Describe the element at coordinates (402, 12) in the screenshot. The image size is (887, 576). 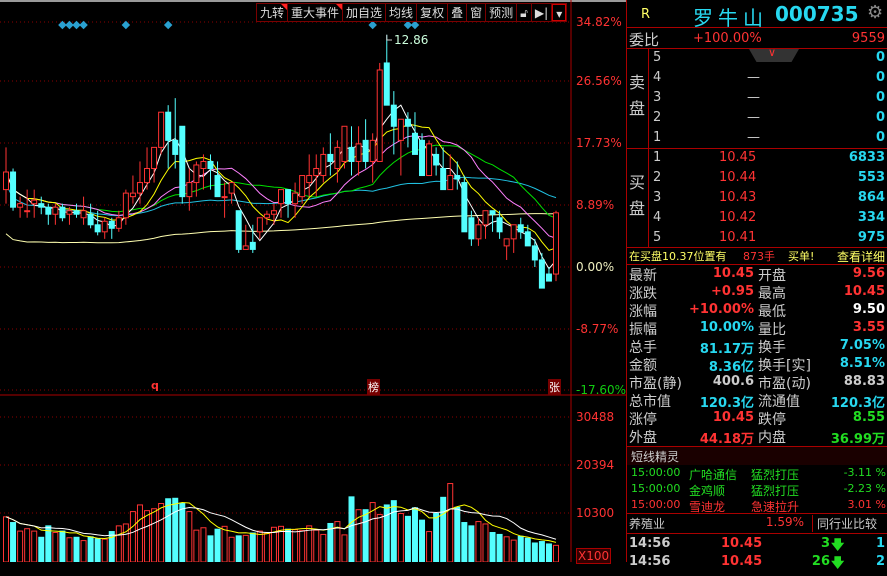
I see `toolbar-ma-button: 均线` at that location.